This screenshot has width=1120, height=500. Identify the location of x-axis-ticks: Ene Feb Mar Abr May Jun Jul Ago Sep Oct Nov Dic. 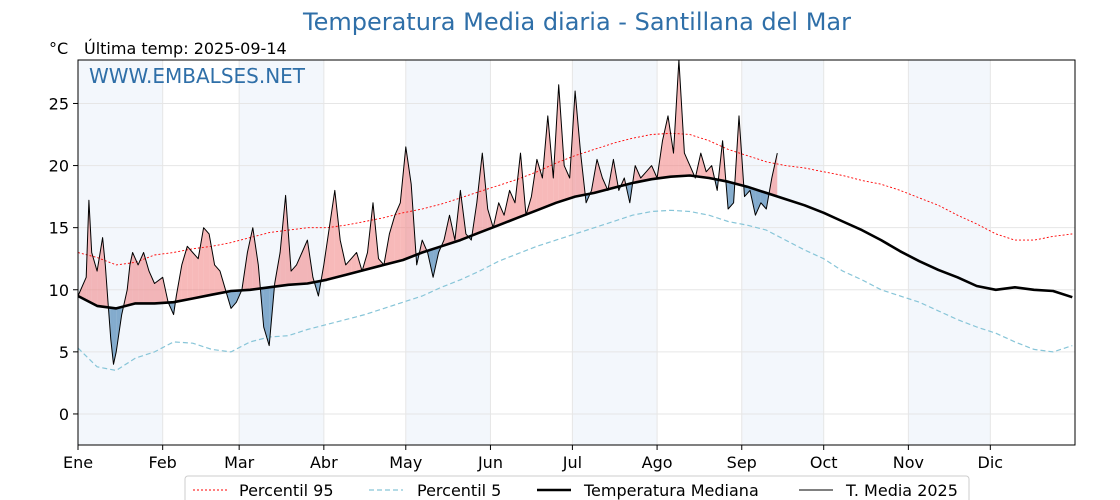
(533, 458).